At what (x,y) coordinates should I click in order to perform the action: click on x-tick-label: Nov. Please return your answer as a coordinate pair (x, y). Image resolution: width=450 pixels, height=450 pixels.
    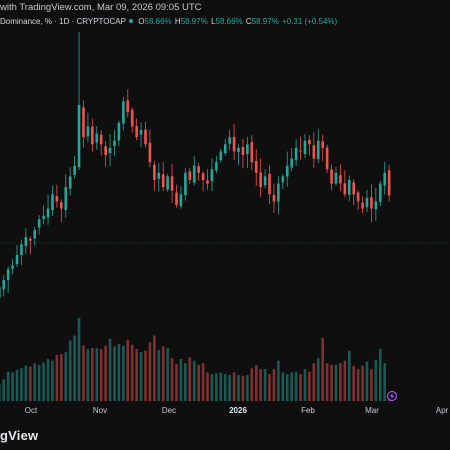
    Looking at the image, I should click on (100, 410).